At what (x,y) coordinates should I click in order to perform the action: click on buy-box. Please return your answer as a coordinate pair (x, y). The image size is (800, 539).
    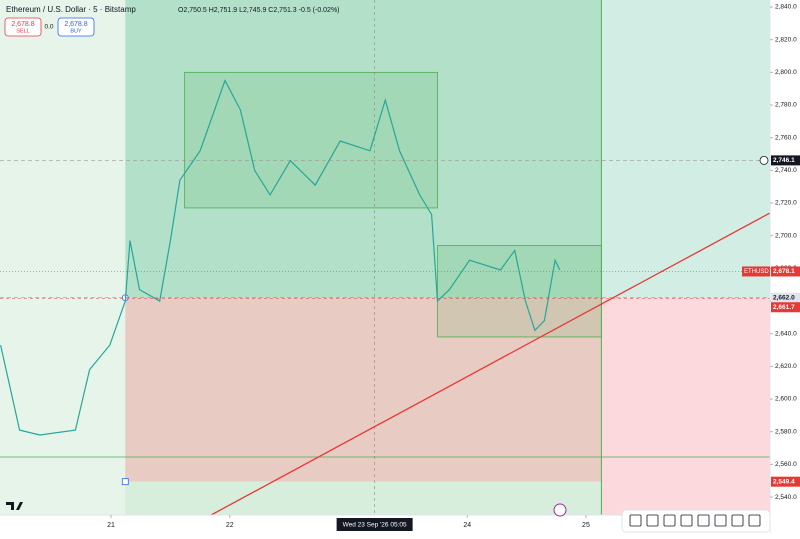
    Looking at the image, I should click on (76, 27).